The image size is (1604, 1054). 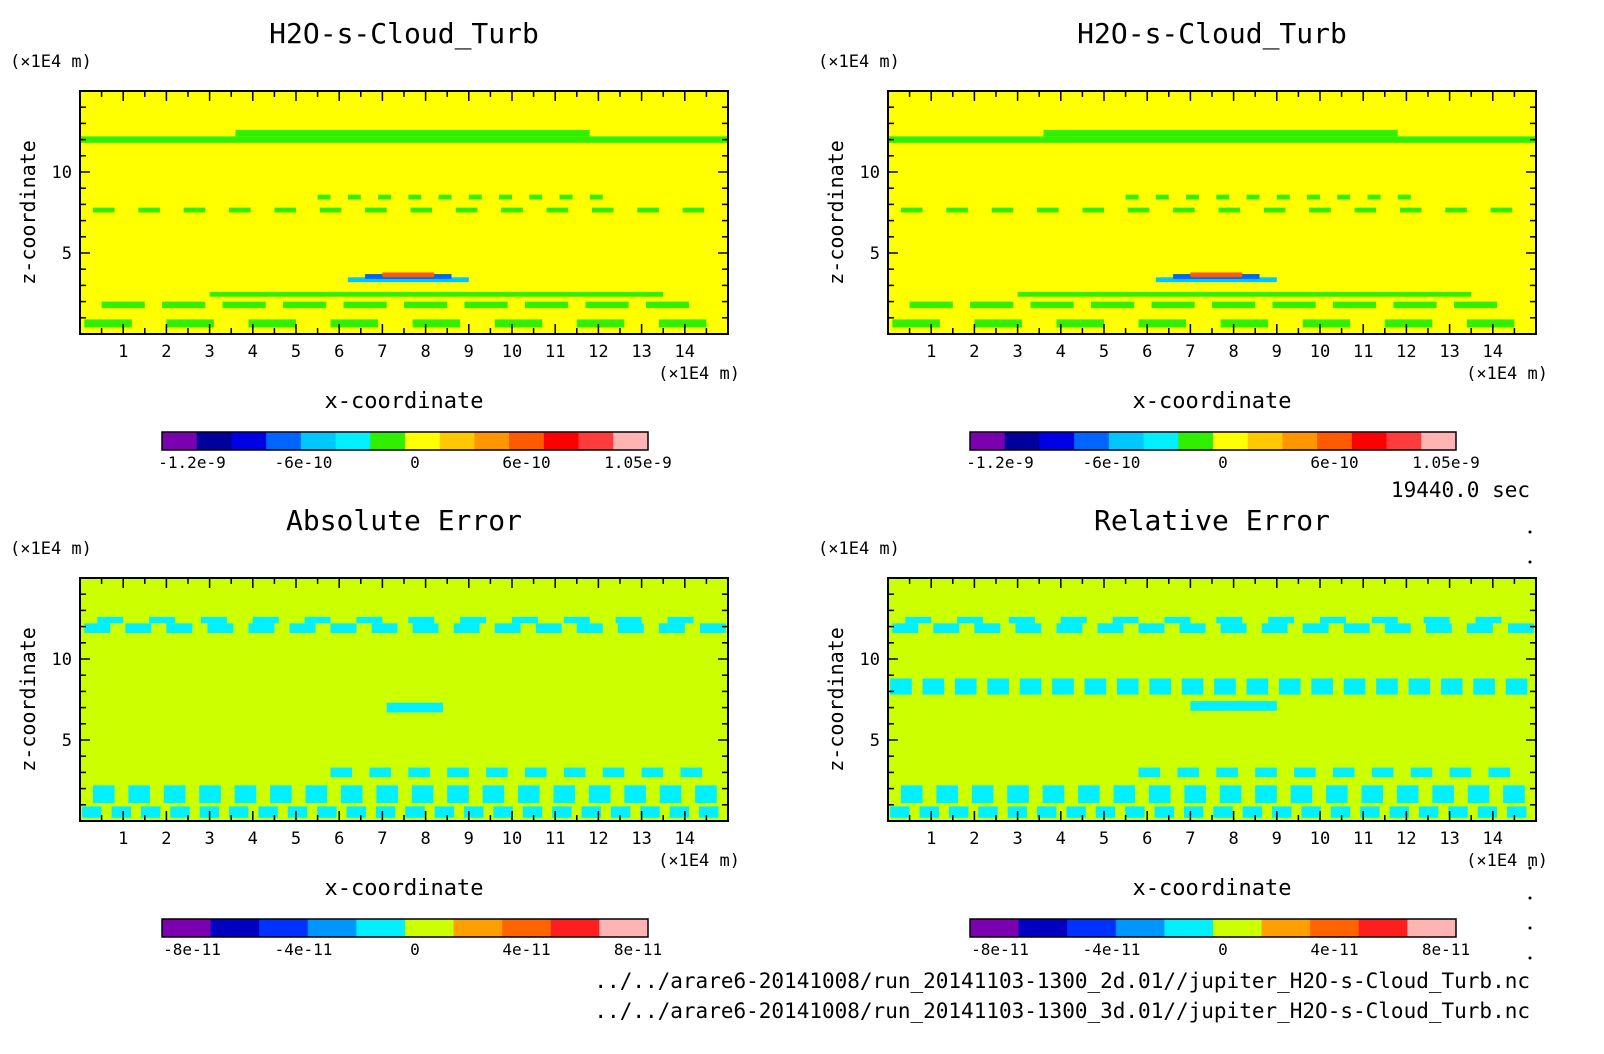 I want to click on x-tick-label: 1, so click(x=123, y=839).